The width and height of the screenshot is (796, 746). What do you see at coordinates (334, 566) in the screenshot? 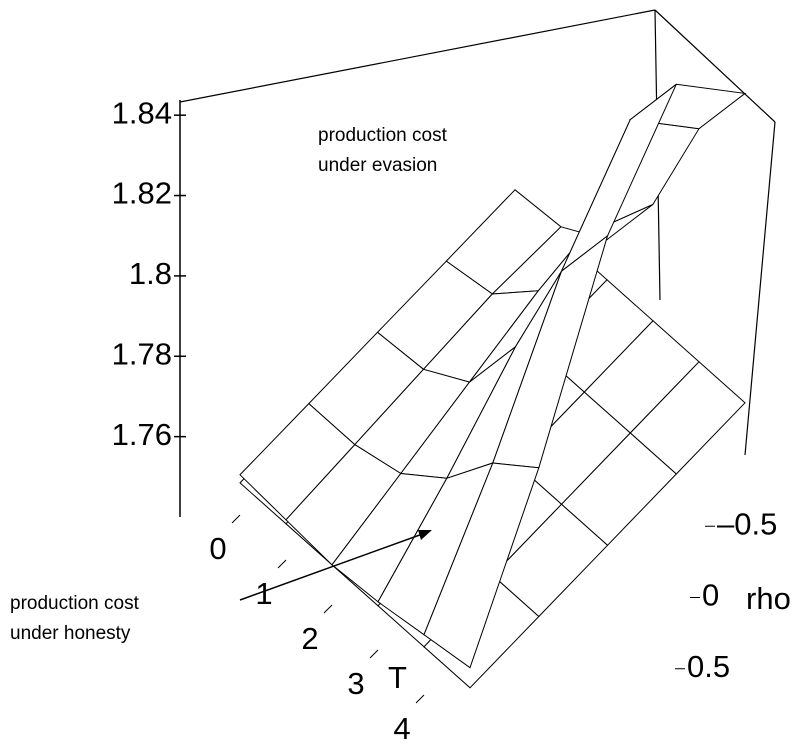
I see `annotation-arrow` at bounding box center [334, 566].